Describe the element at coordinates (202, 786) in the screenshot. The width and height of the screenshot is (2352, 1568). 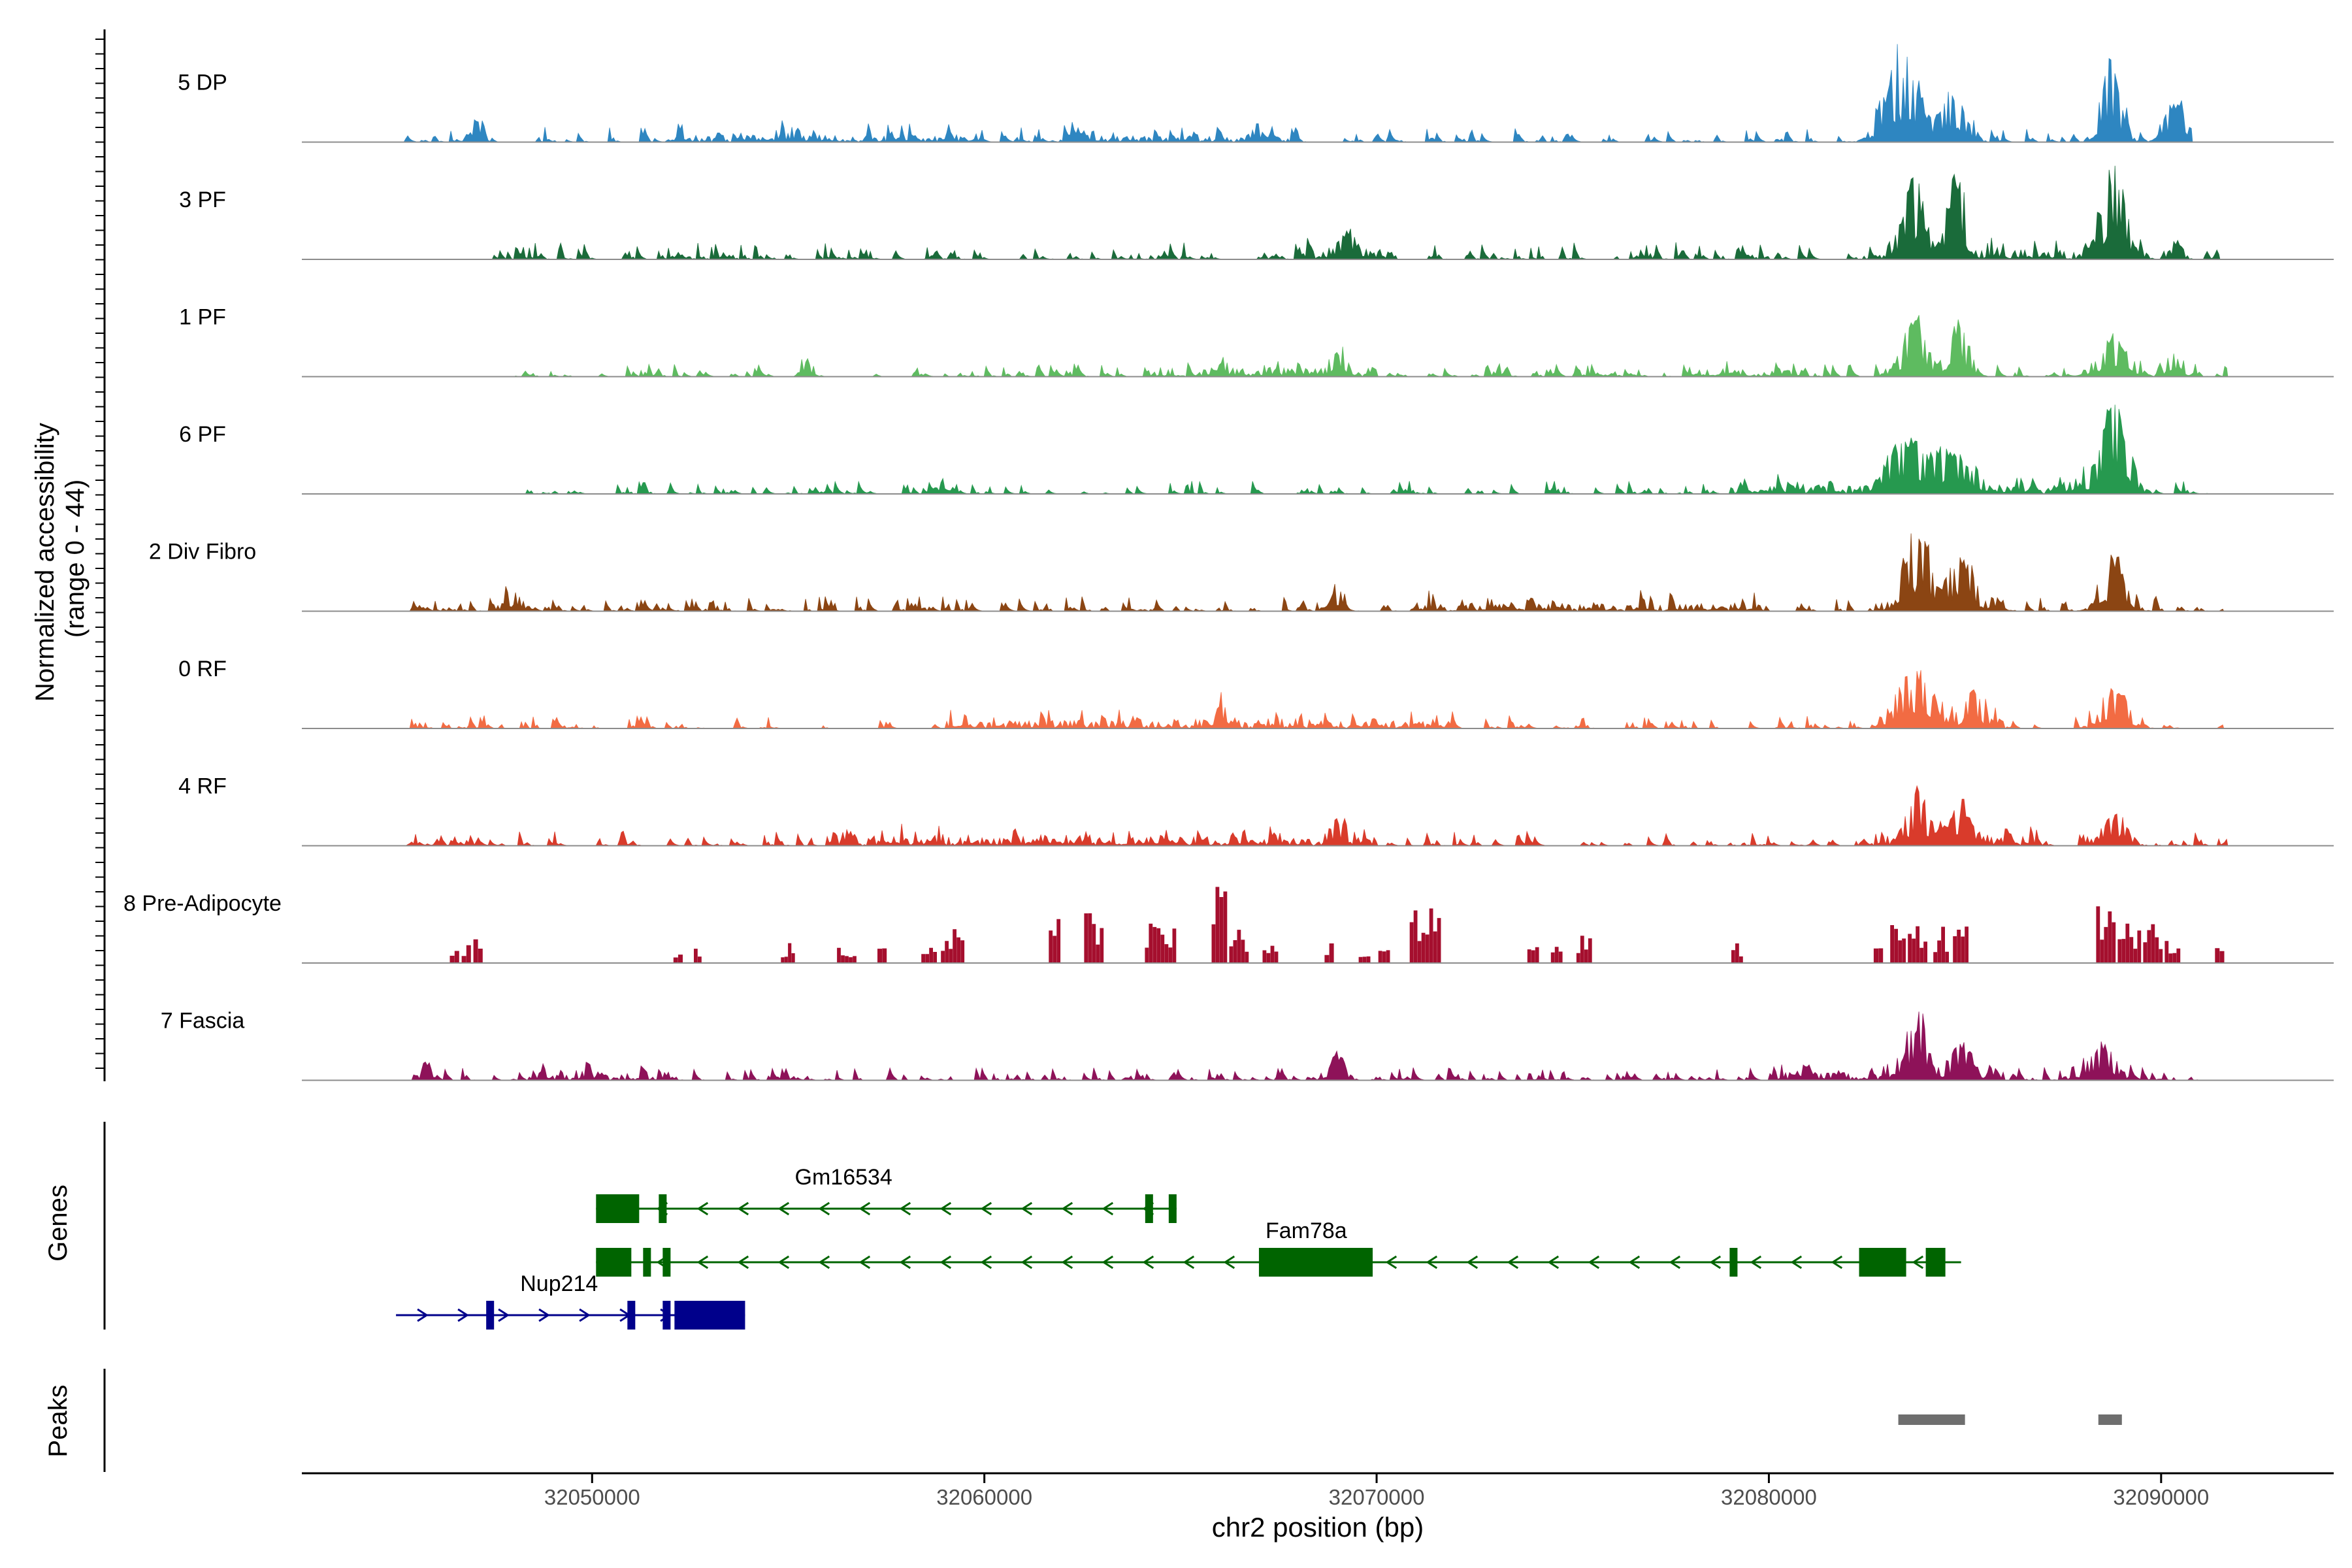
I see `track-label: 4 RF` at that location.